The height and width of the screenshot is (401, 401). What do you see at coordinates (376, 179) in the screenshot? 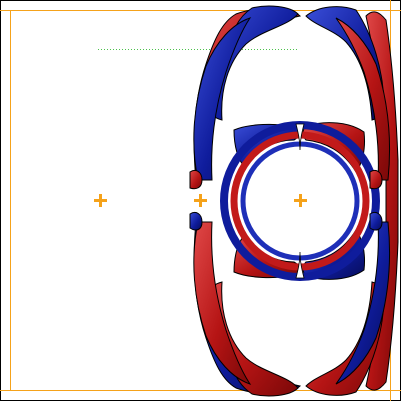
I see `cap-right-red` at bounding box center [376, 179].